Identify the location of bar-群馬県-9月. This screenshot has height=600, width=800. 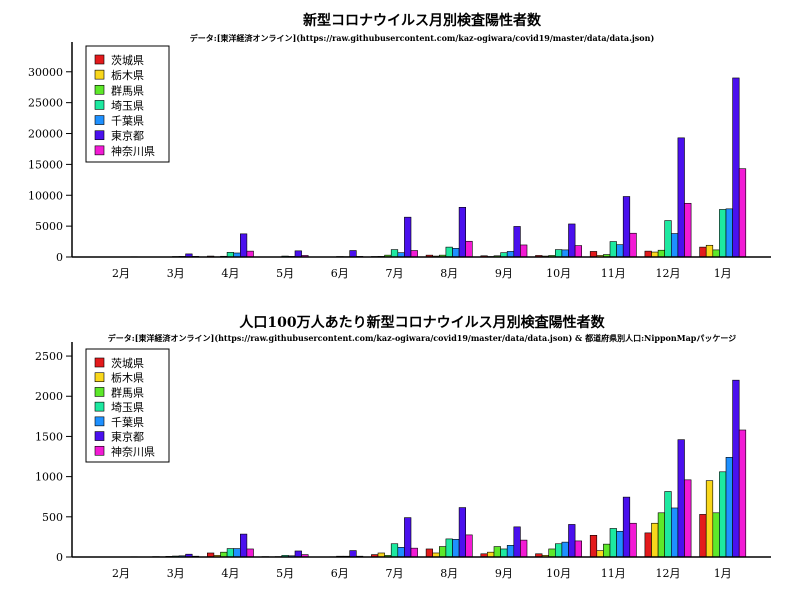
(497, 552).